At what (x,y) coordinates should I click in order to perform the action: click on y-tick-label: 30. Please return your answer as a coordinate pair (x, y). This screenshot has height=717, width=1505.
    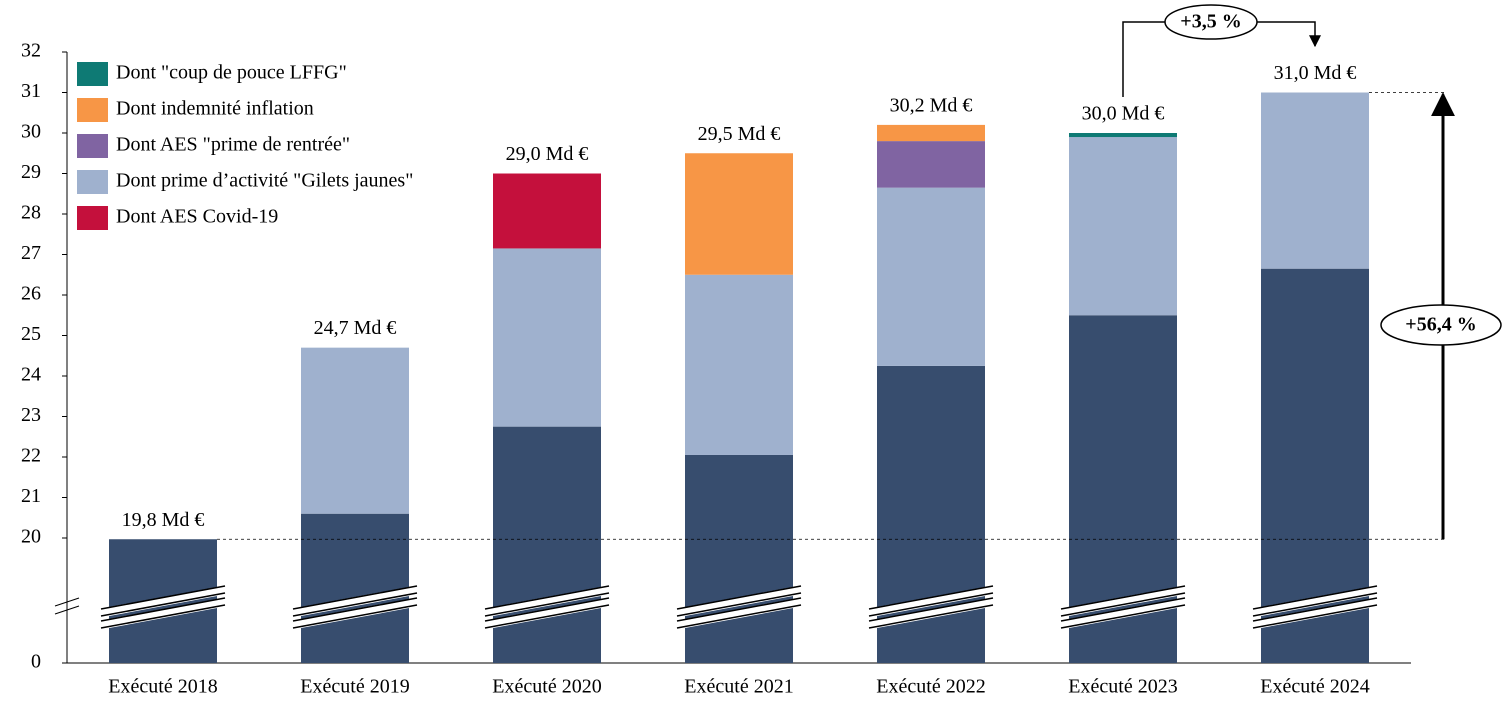
    Looking at the image, I should click on (31, 132).